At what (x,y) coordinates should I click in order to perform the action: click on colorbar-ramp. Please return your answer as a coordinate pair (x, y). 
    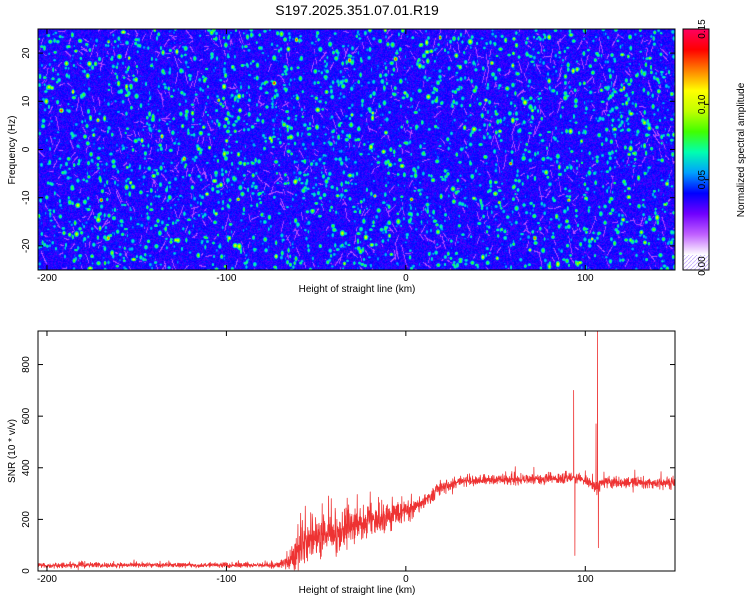
    Looking at the image, I should click on (696, 142).